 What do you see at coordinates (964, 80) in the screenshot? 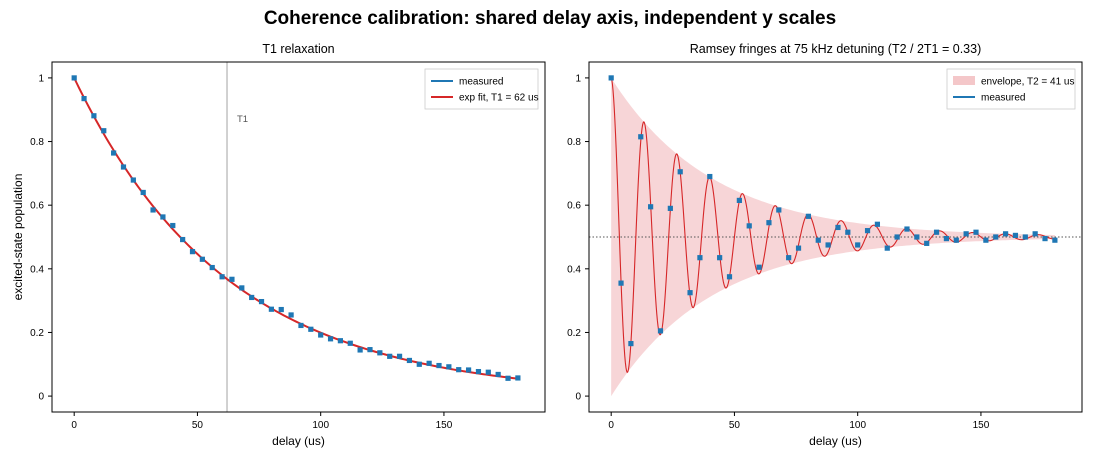
I see `legend-swatch-patch` at bounding box center [964, 80].